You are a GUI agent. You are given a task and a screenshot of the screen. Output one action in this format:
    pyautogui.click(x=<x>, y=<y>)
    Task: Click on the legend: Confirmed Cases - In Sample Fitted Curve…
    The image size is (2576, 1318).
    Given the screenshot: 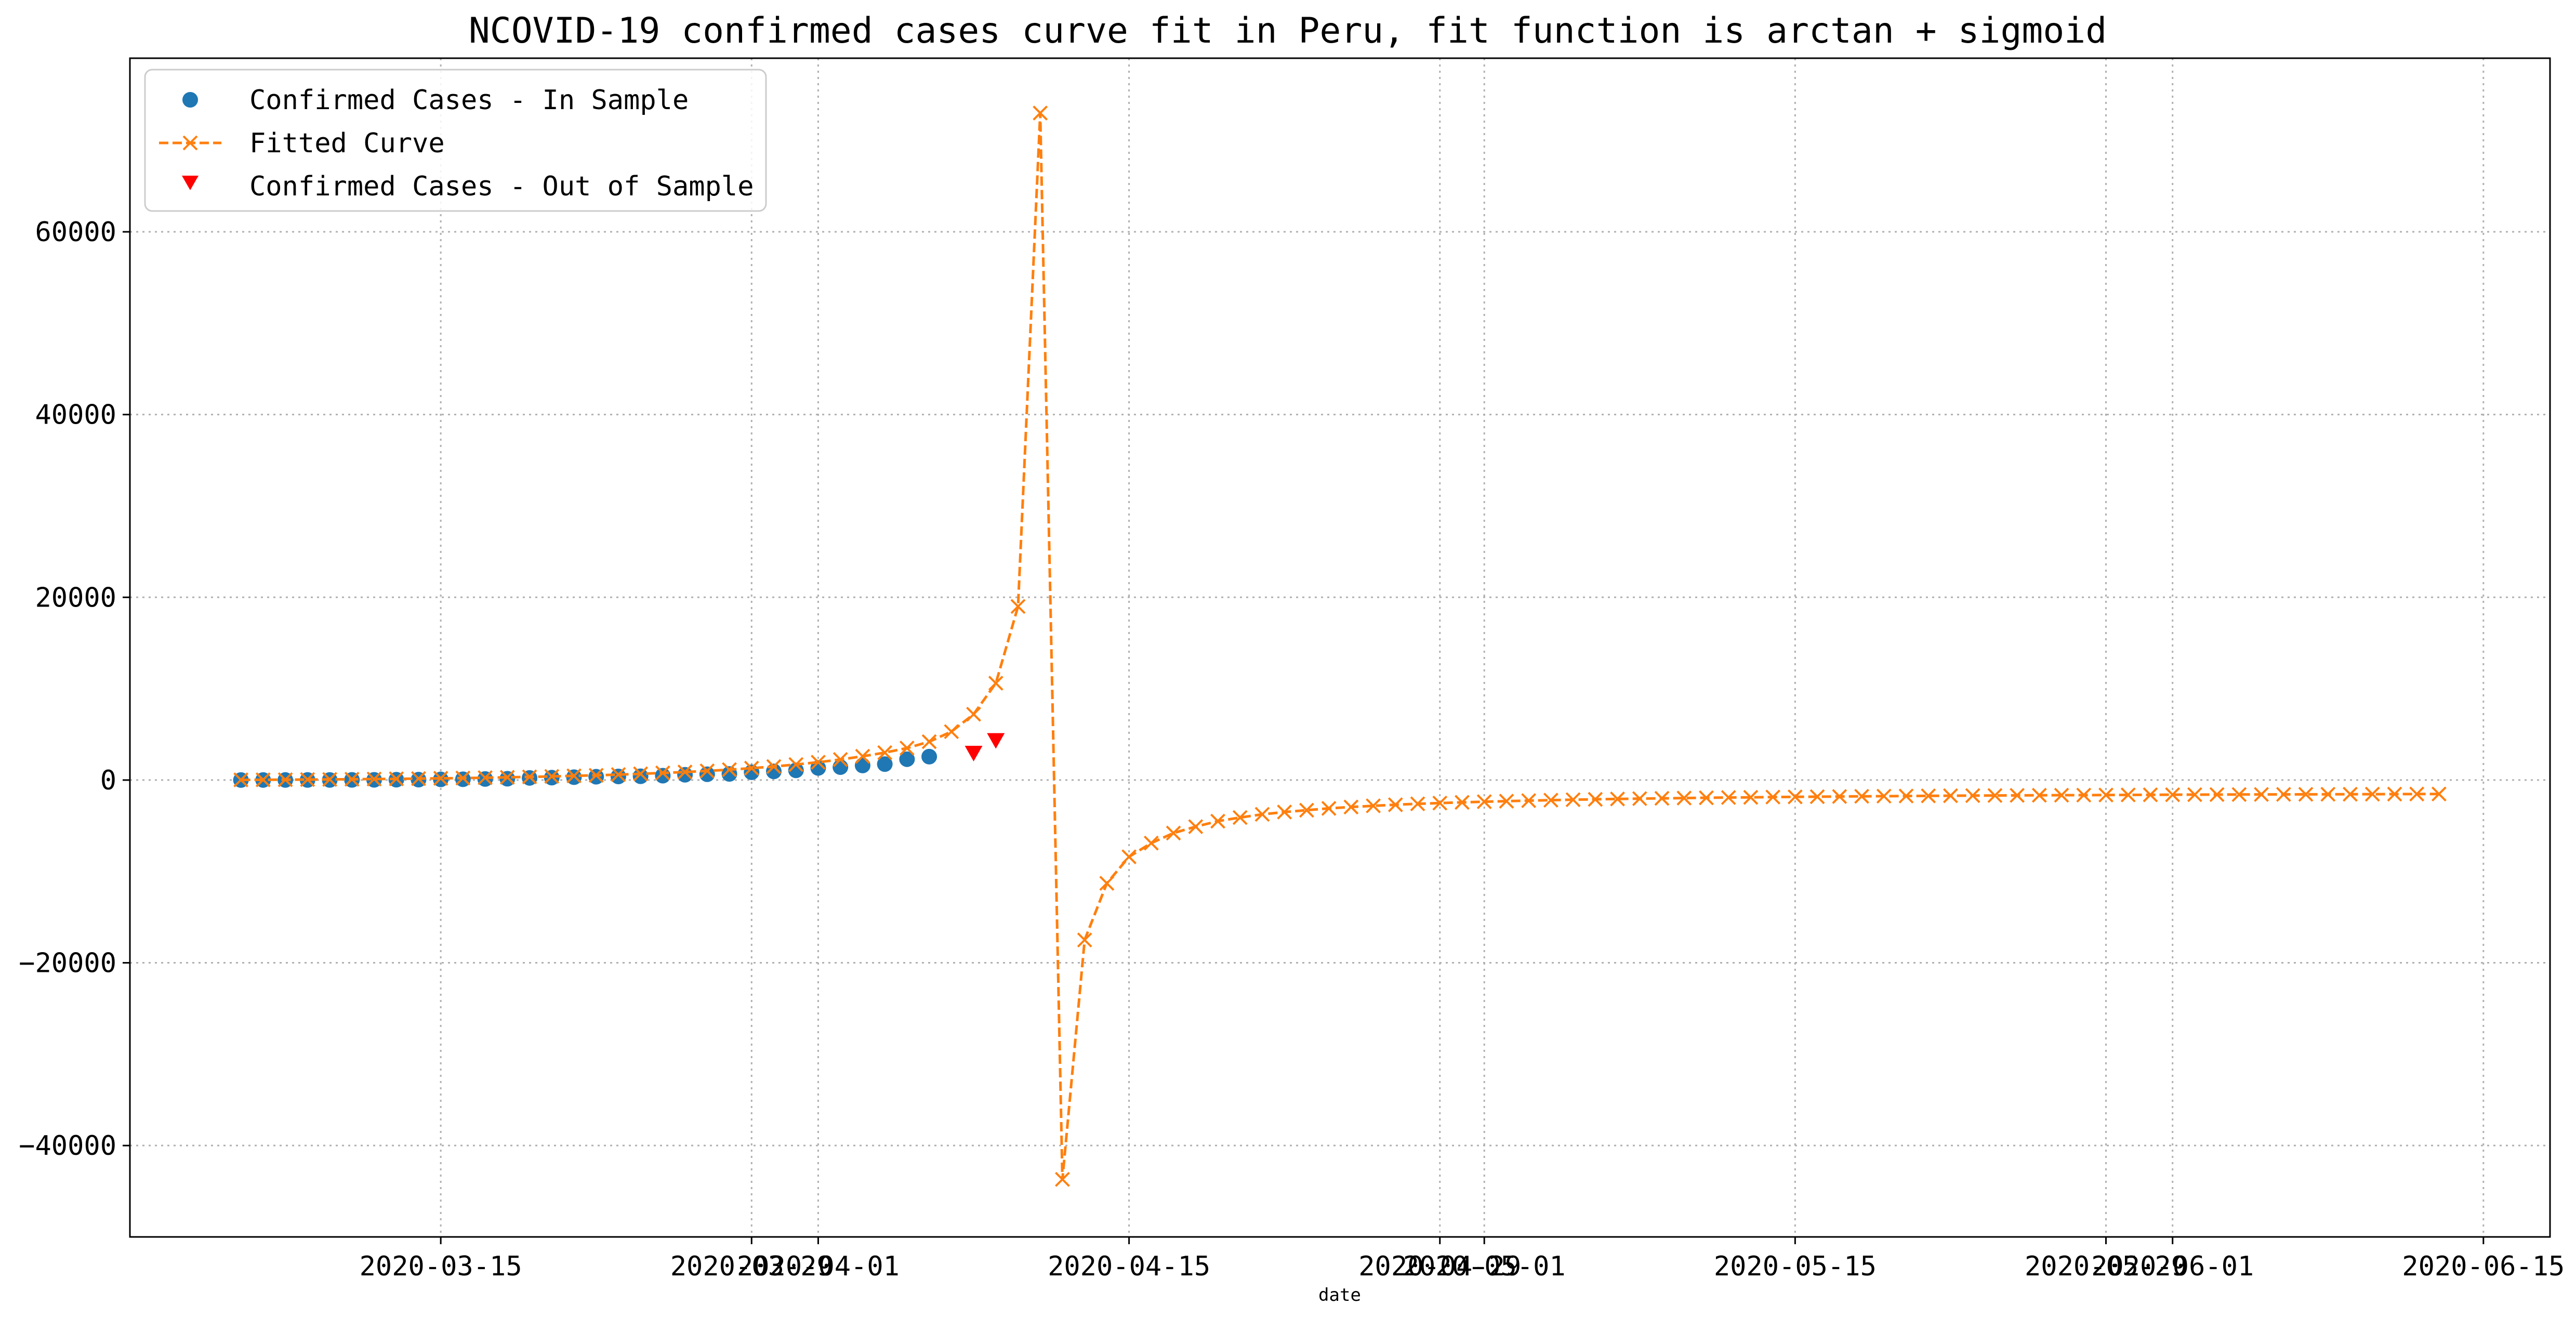 What is the action you would take?
    pyautogui.click(x=455, y=140)
    